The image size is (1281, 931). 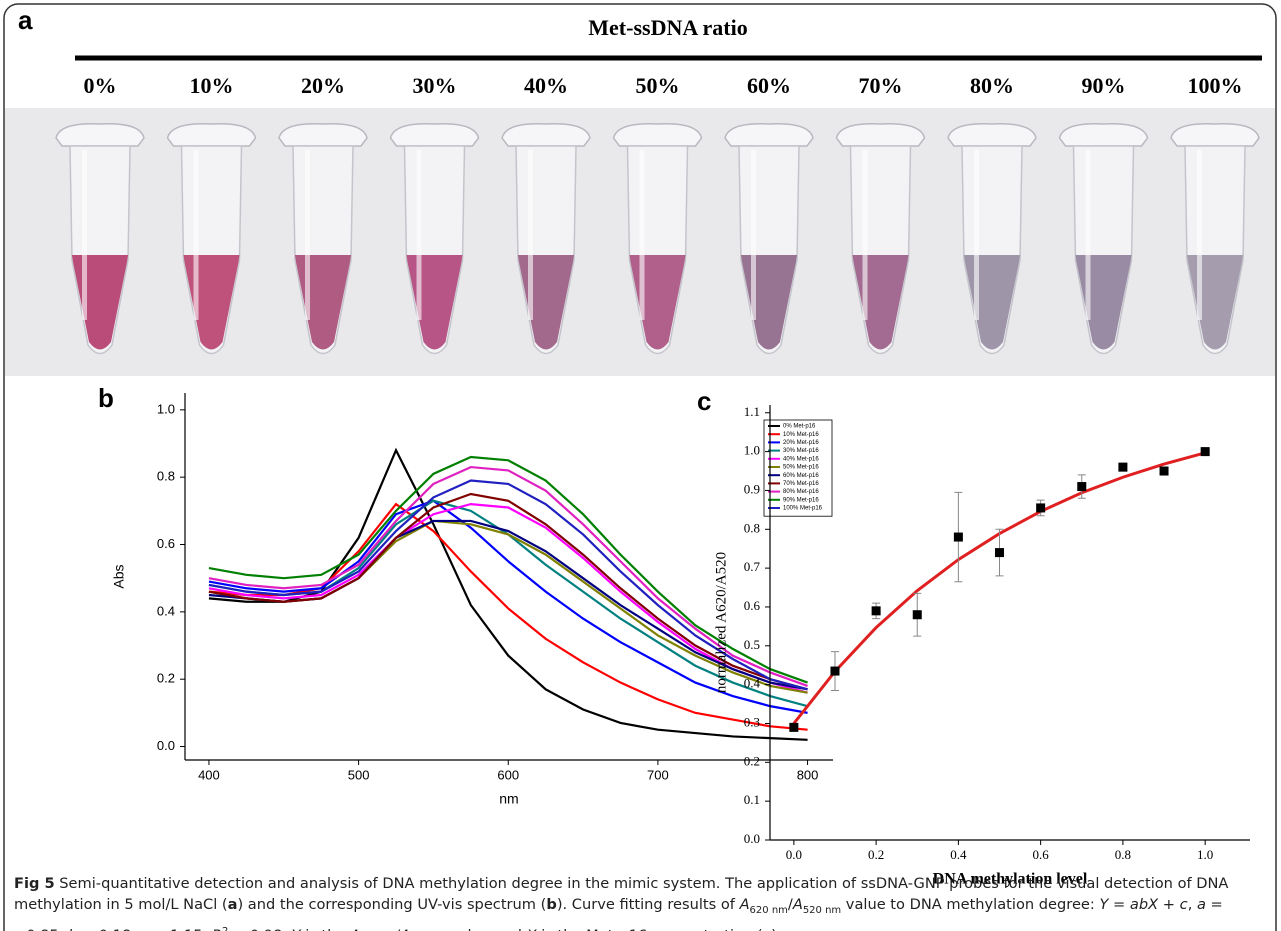 What do you see at coordinates (25, 20) in the screenshot?
I see `panel-label: a` at bounding box center [25, 20].